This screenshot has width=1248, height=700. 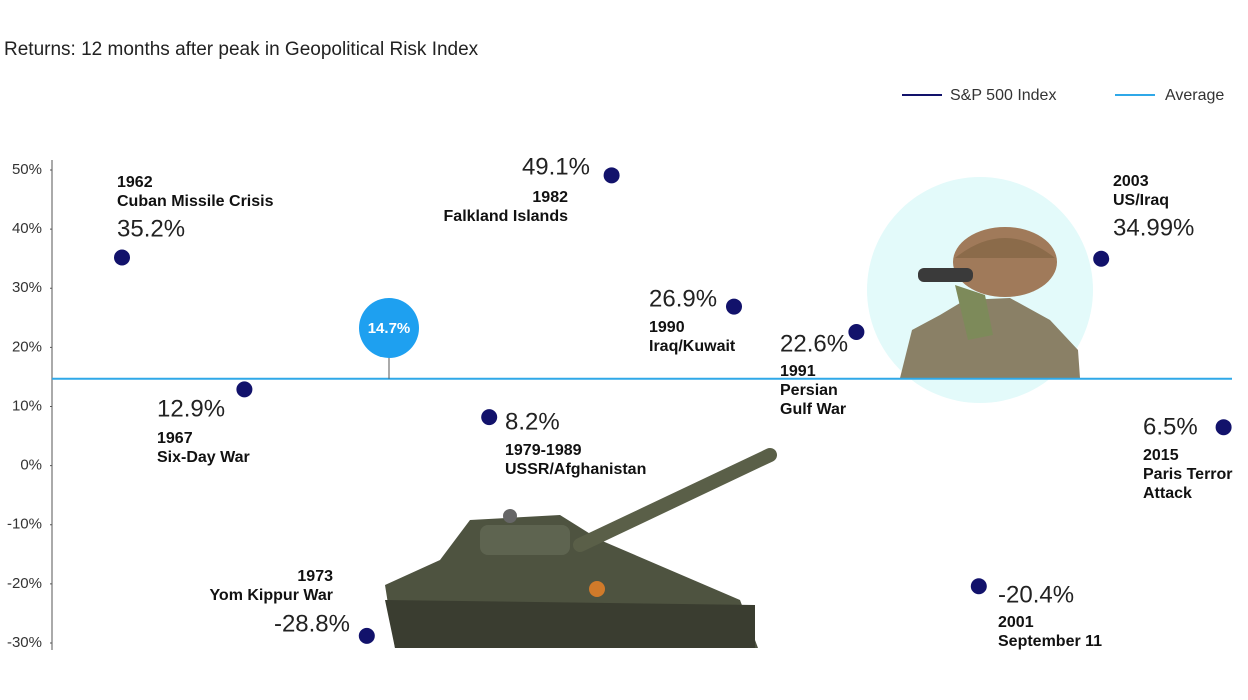 I want to click on average-bubble, so click(x=389, y=328).